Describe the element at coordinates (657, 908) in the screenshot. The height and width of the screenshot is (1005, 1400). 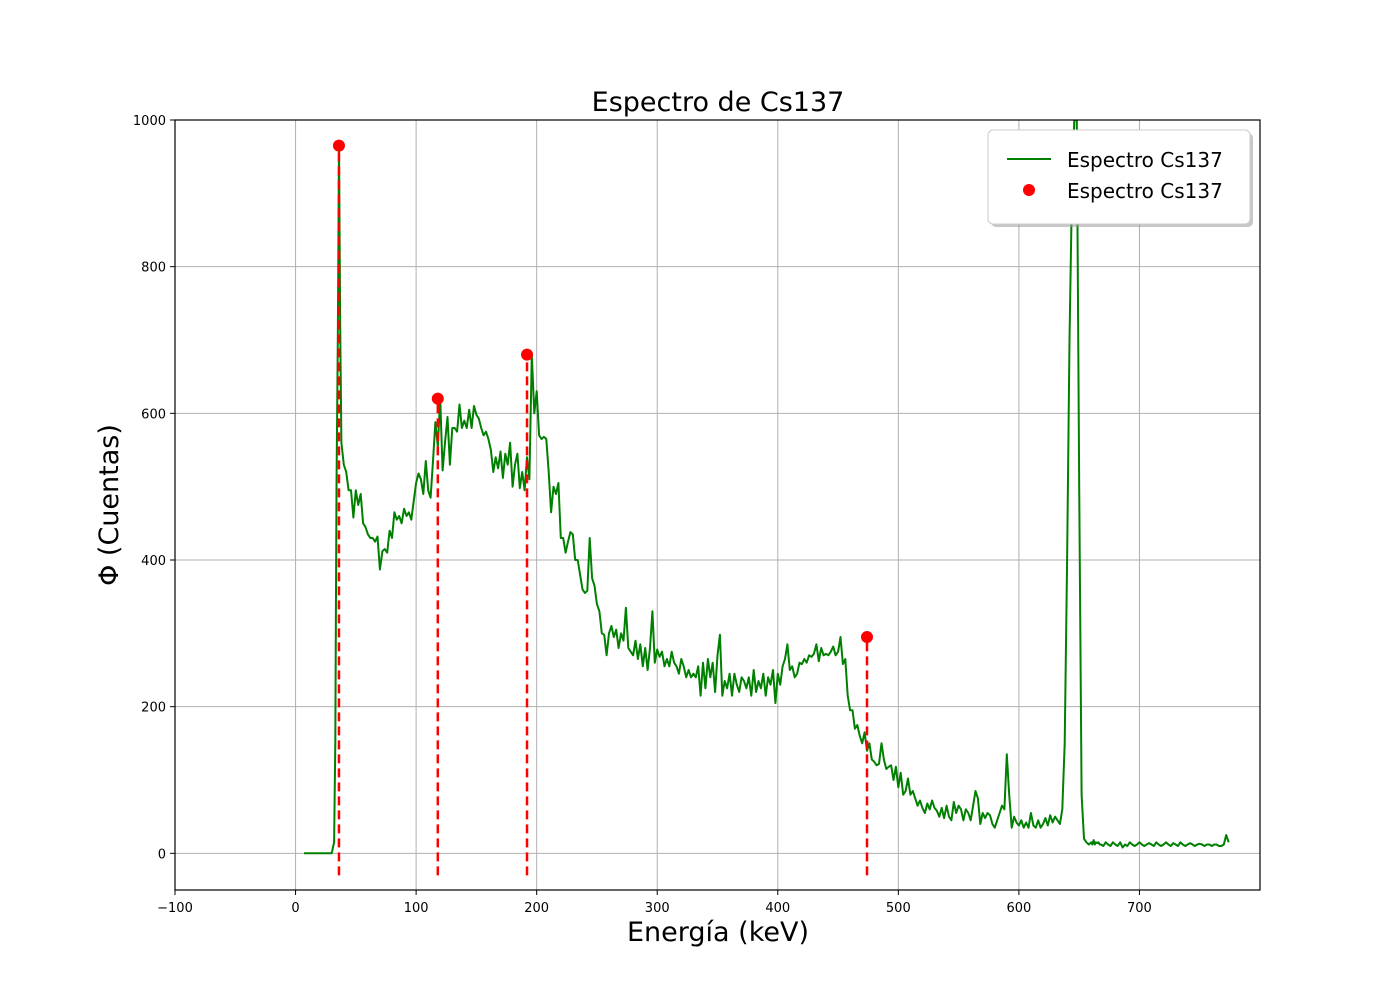
I see `x-tick-label: 300` at that location.